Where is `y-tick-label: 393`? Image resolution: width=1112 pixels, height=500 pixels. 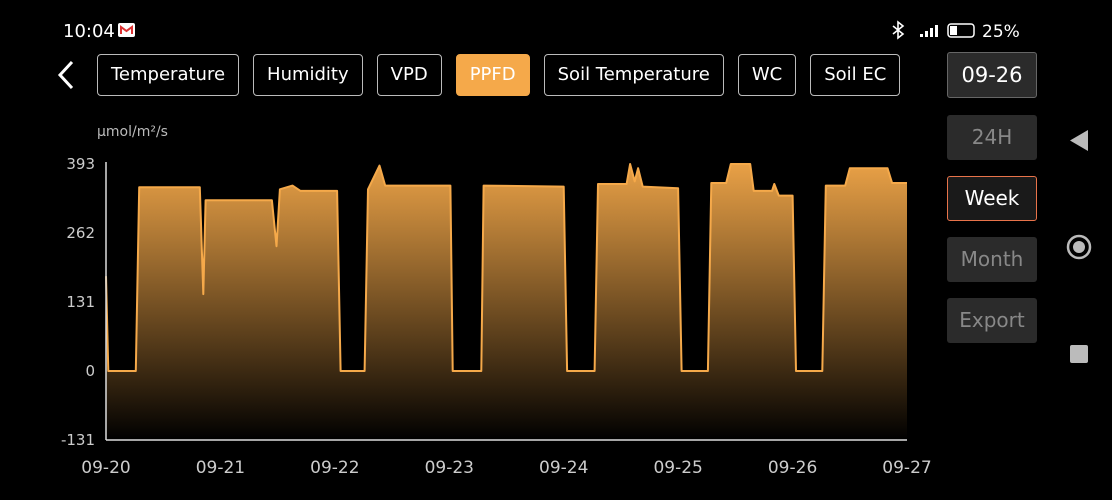 y-tick-label: 393 is located at coordinates (80, 164).